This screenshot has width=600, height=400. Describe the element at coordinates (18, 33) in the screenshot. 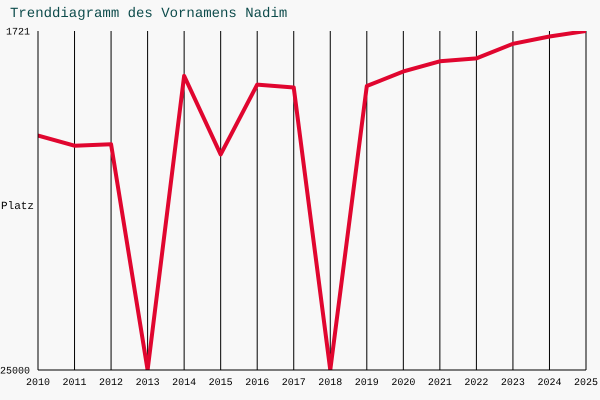

I see `y-tick-label: 1721` at that location.